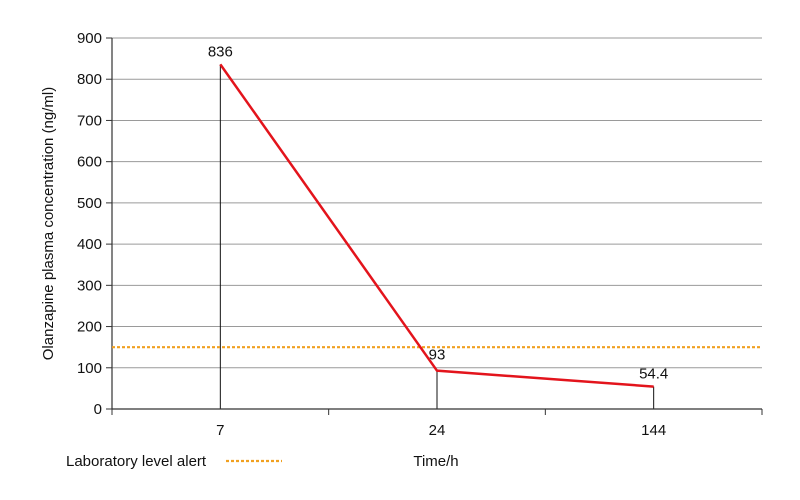 Image resolution: width=800 pixels, height=500 pixels. What do you see at coordinates (89, 79) in the screenshot?
I see `y-tick-label: 800` at bounding box center [89, 79].